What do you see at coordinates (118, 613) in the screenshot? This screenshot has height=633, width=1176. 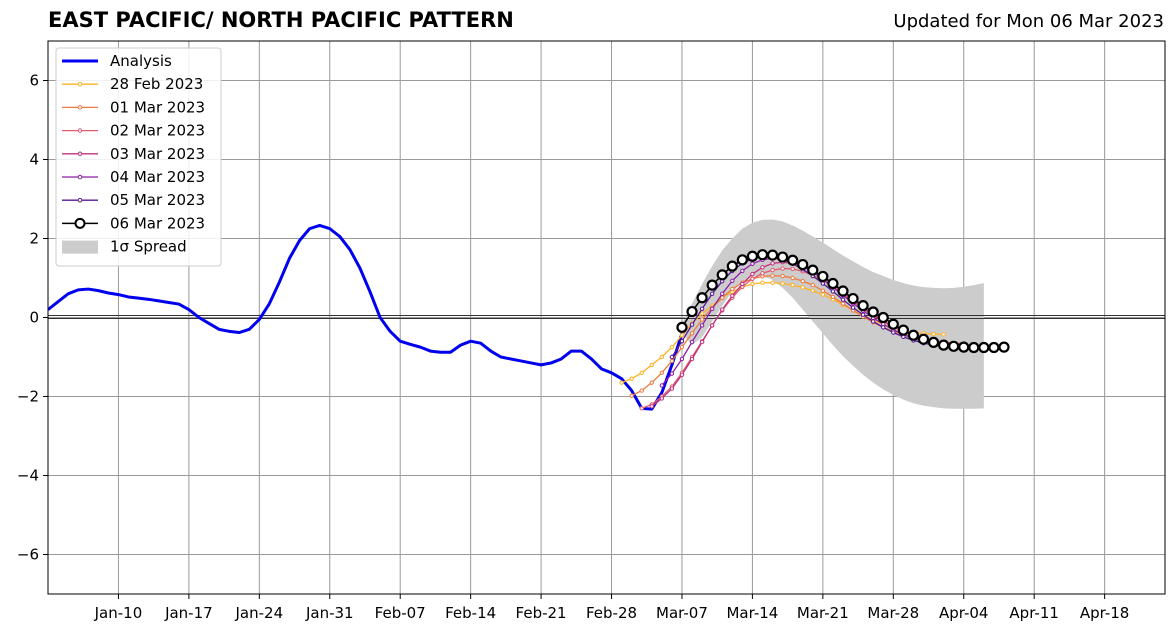 I see `x-tick-label: Jan-10` at bounding box center [118, 613].